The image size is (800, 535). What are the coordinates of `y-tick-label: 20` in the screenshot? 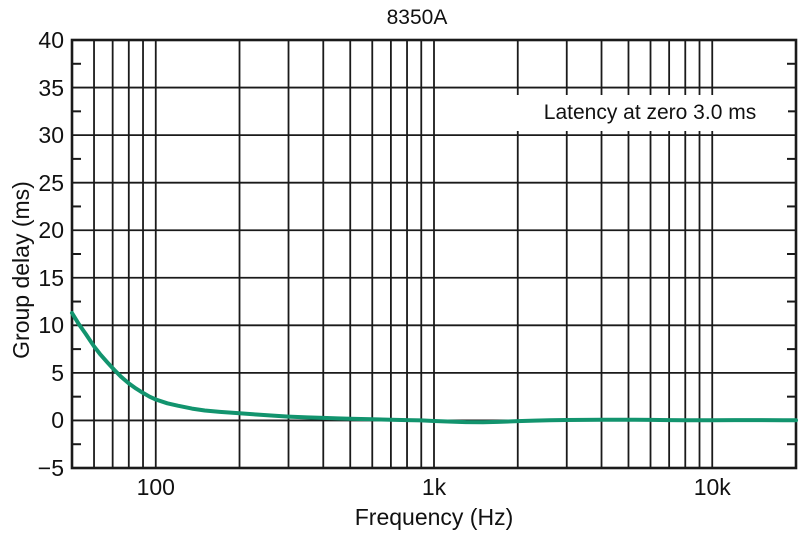 It's located at (51, 230).